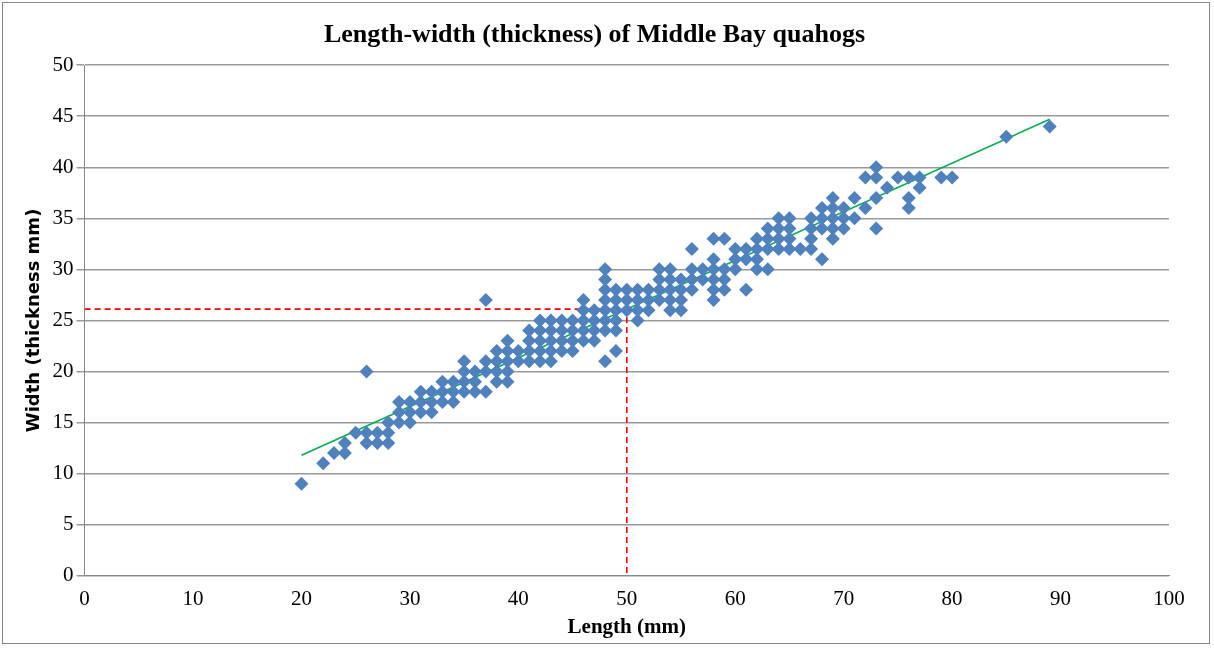  I want to click on y-tick-label: 45, so click(63, 114).